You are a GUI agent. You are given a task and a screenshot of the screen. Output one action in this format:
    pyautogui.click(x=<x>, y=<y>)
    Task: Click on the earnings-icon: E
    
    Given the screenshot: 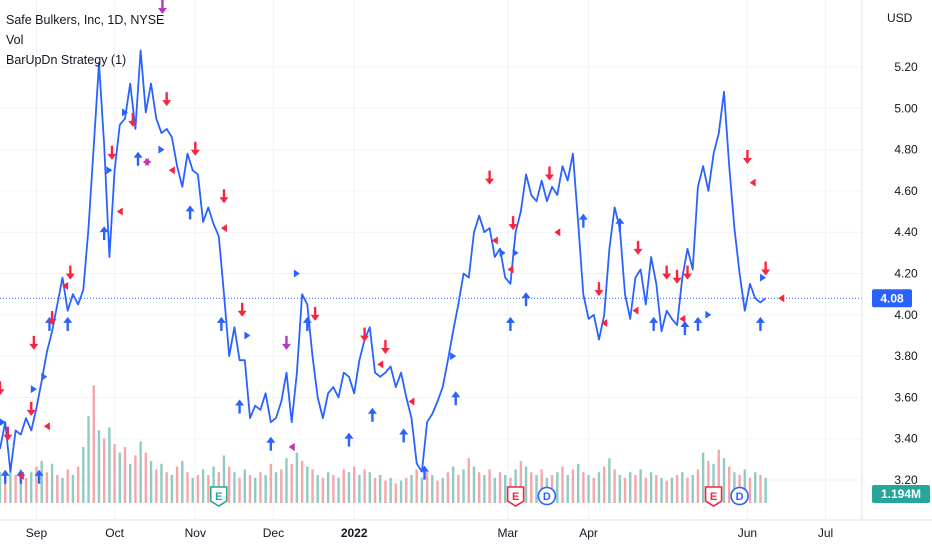 What is the action you would take?
    pyautogui.click(x=515, y=496)
    